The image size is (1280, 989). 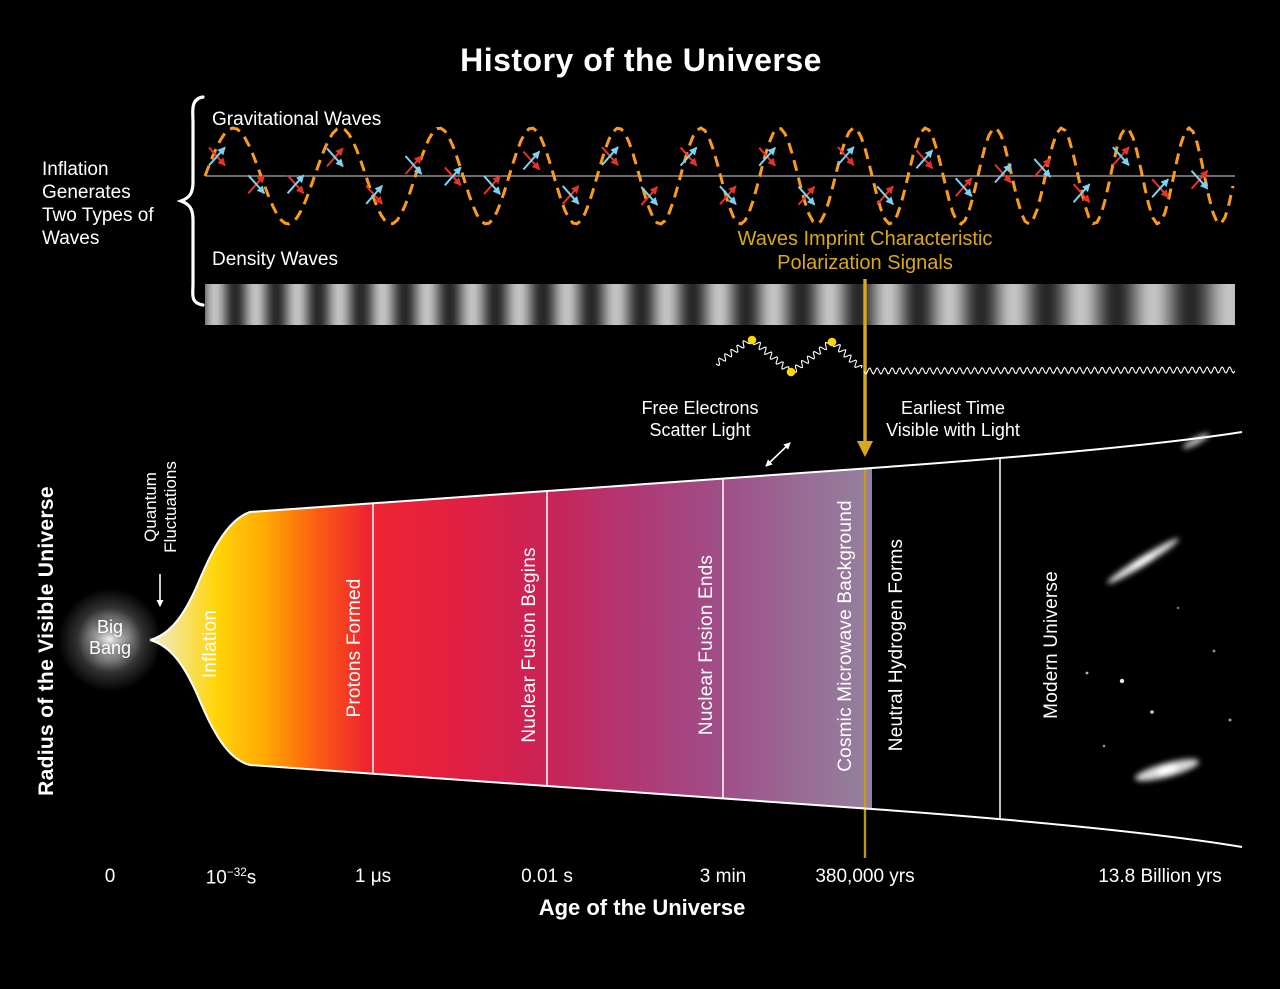 What do you see at coordinates (98, 204) in the screenshot?
I see `inflation-note: Inflation Generates Two Types of Waves` at bounding box center [98, 204].